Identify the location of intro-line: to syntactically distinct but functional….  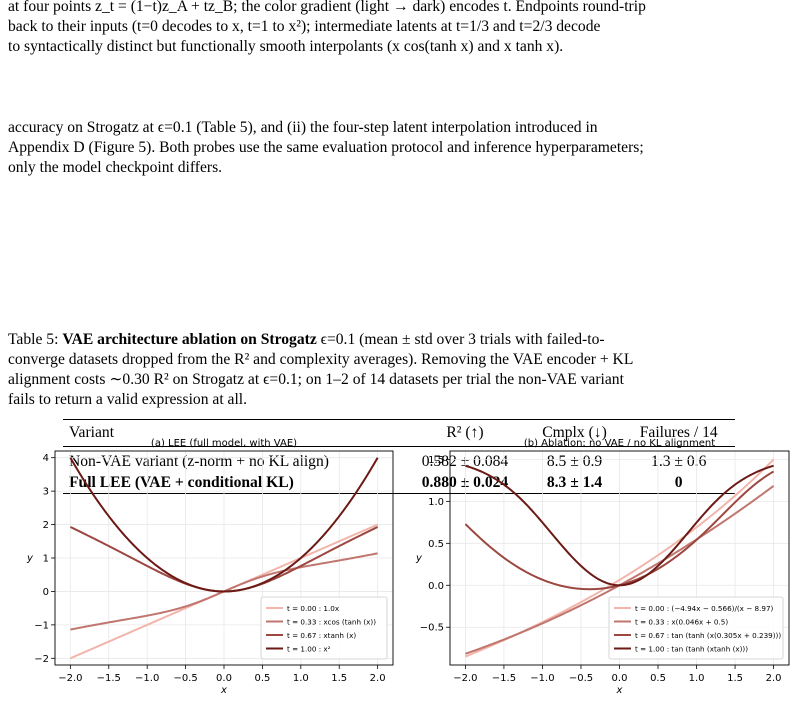
(404, 47).